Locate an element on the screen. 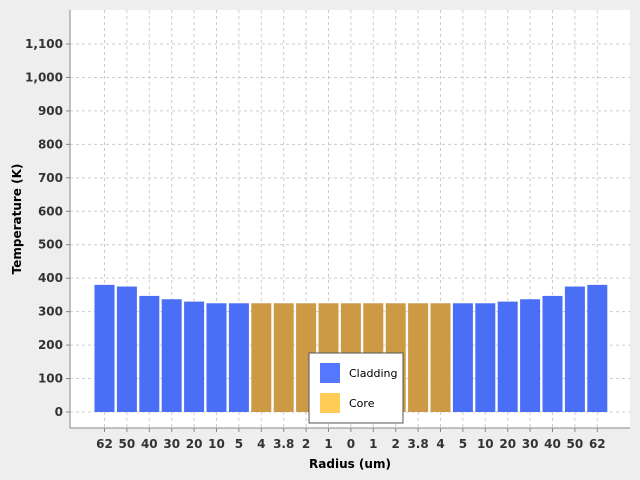 The height and width of the screenshot is (480, 640). legend-label-cladding: Cladding is located at coordinates (373, 373).